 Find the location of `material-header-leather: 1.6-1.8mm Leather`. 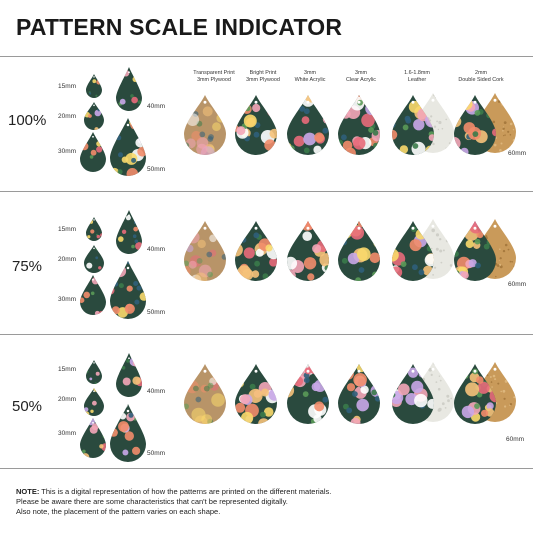

material-header-leather: 1.6-1.8mm Leather is located at coordinates (417, 76).